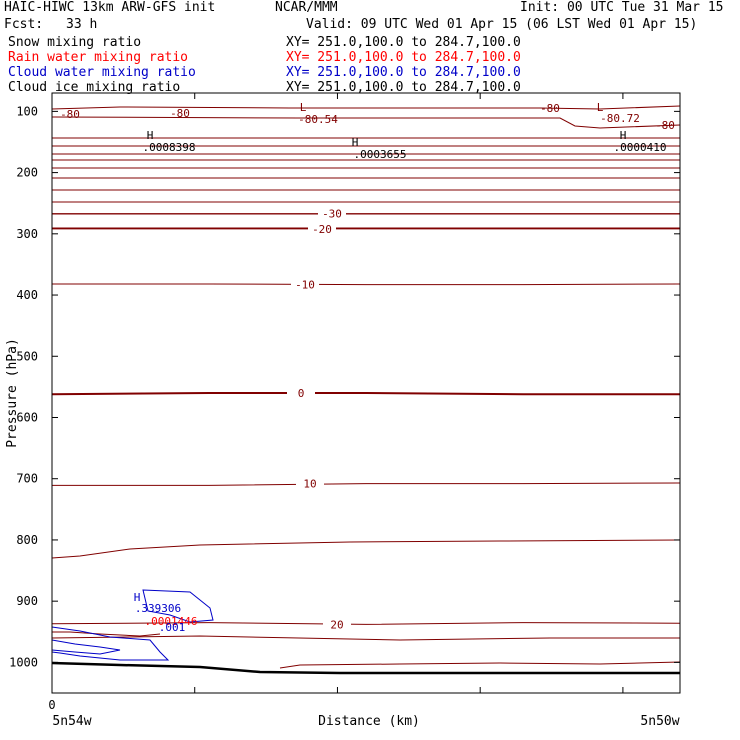  What do you see at coordinates (403, 57) in the screenshot?
I see `field-rain-xy: XY= 251.0,100.0 to 284.7,100.0` at bounding box center [403, 57].